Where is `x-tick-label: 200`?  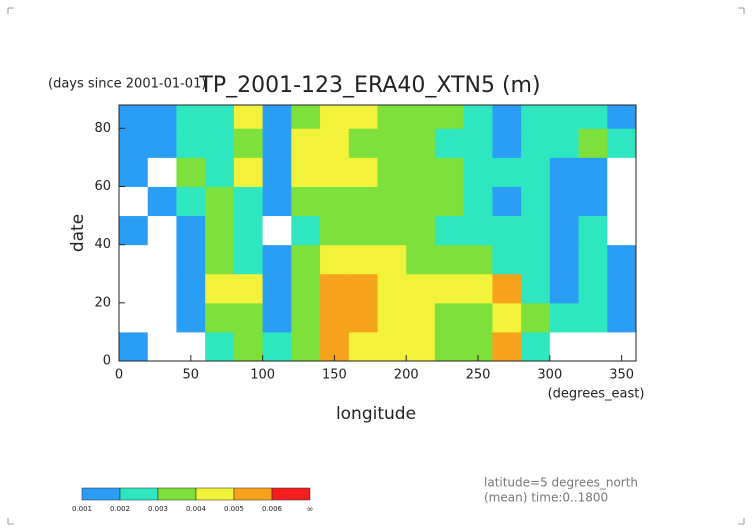 x-tick-label: 200 is located at coordinates (406, 375).